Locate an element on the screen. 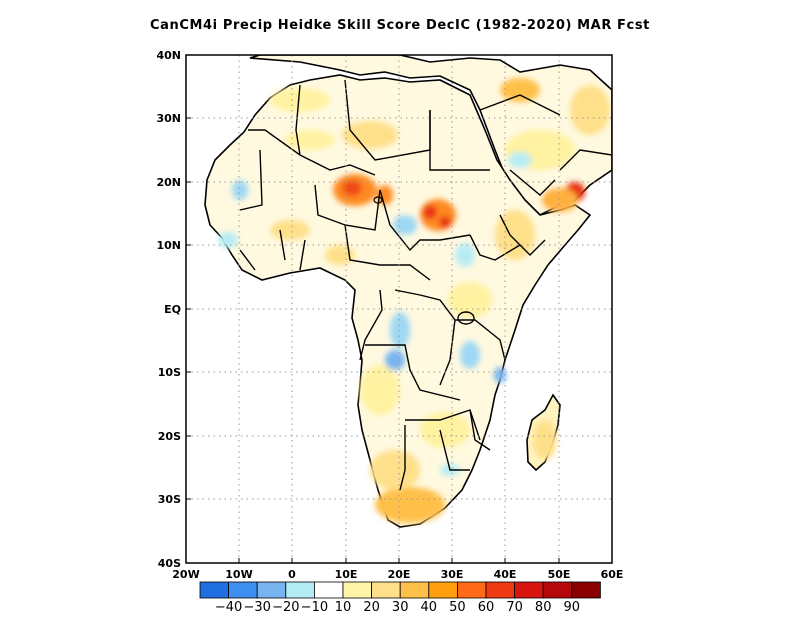  y-axis-labels: 40N 30N 20N 10N EQ 10S 20S 30S 40S is located at coordinates (168, 309).